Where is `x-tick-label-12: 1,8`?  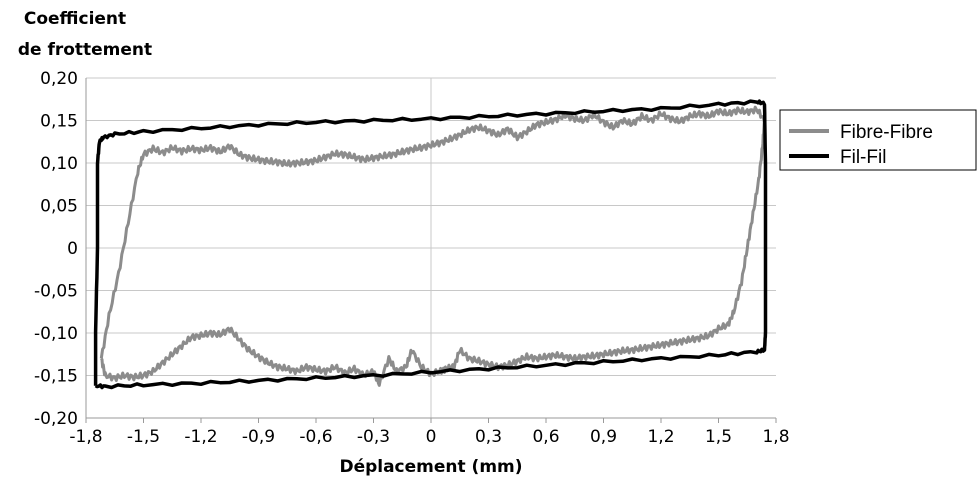
x-tick-label-12: 1,8 is located at coordinates (775, 437).